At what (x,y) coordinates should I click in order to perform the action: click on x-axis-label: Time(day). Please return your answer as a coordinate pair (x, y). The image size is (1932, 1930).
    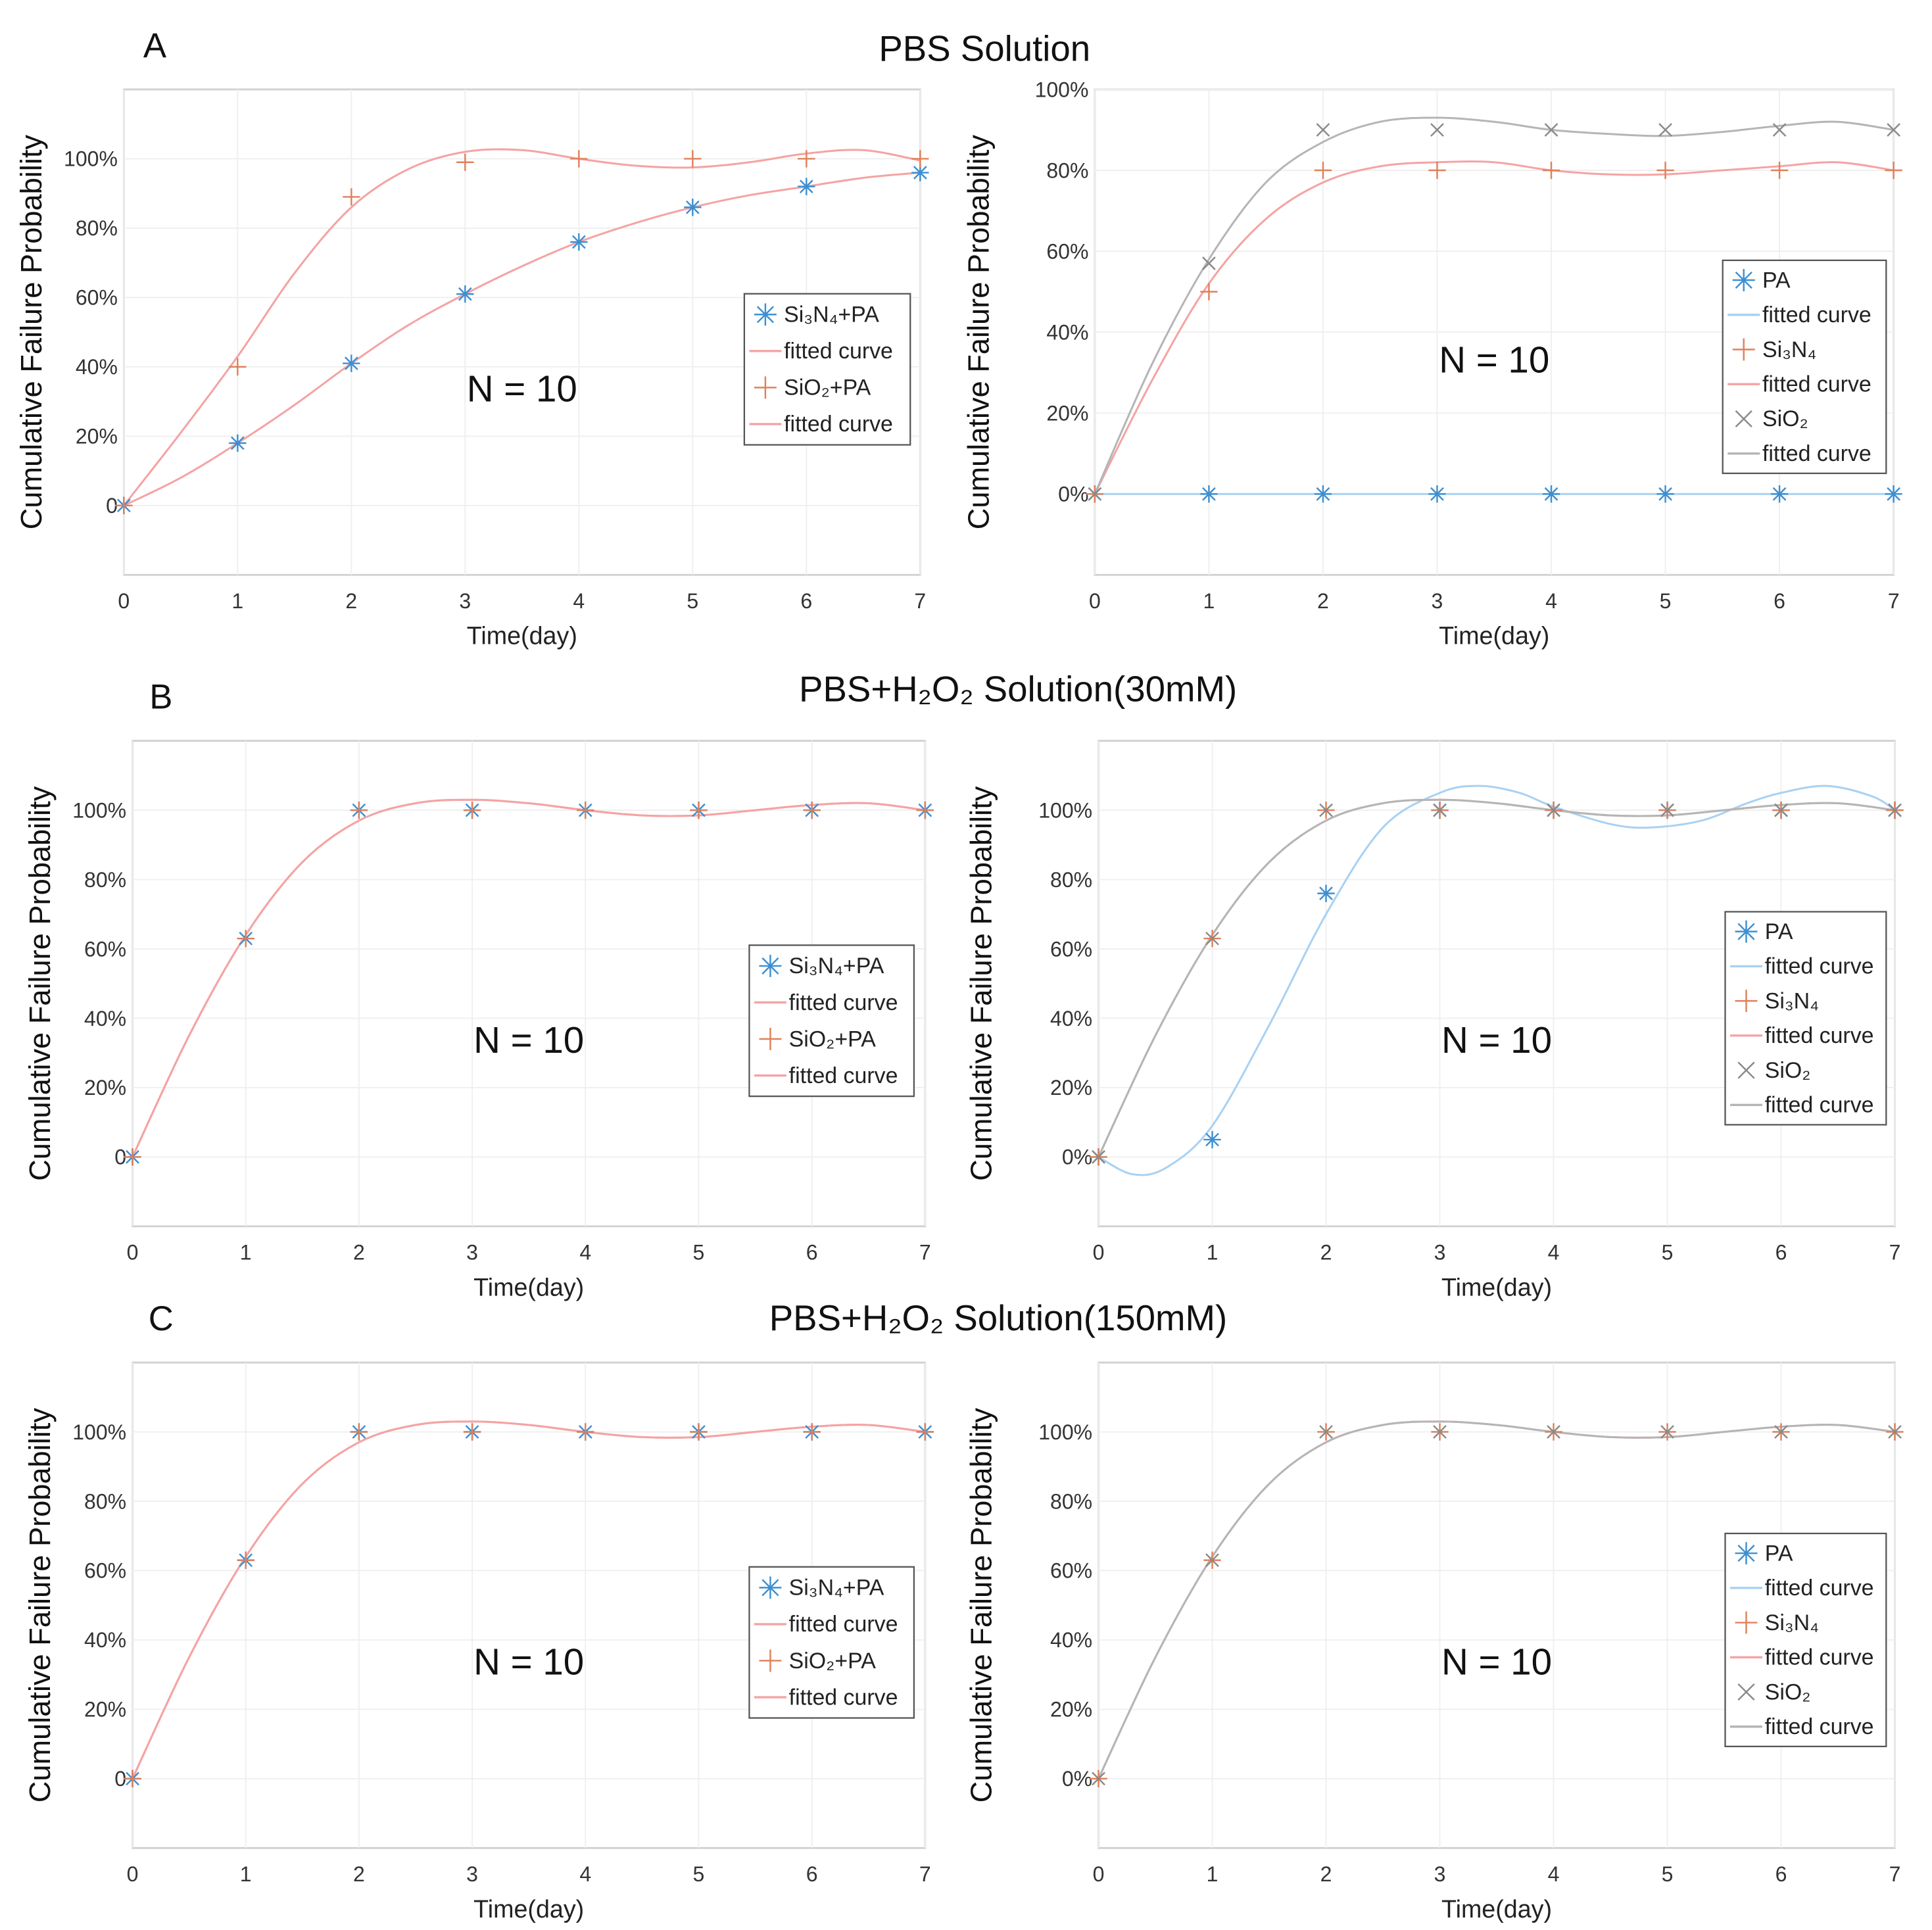
    Looking at the image, I should click on (528, 1287).